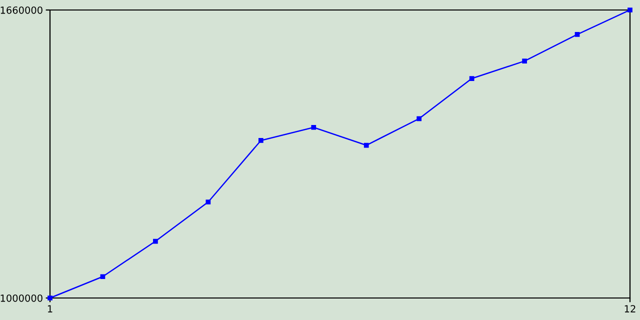  What do you see at coordinates (21, 298) in the screenshot?
I see `y-tick-label: 1000000` at bounding box center [21, 298].